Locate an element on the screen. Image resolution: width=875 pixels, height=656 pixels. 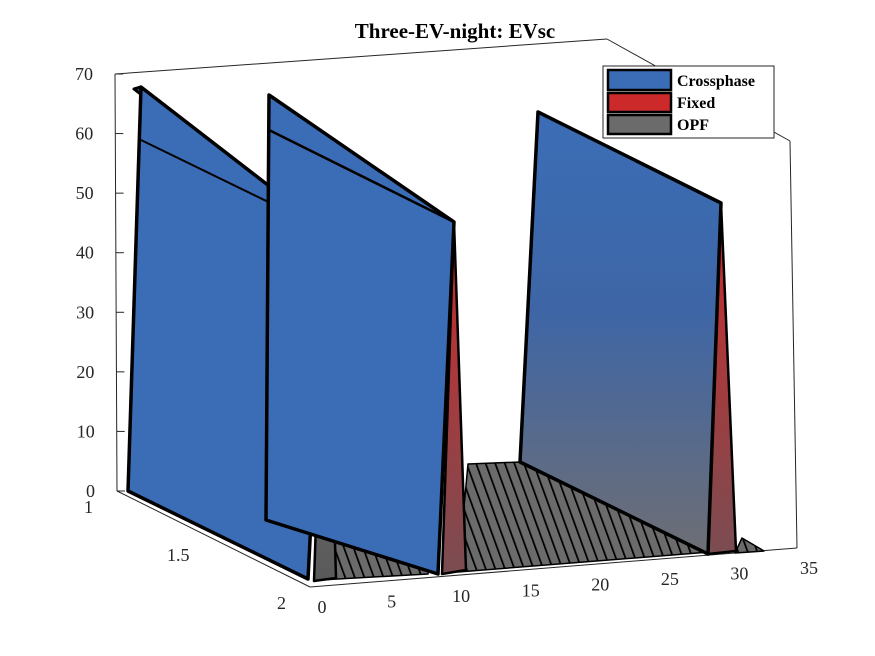
x-tick-label: 10 is located at coordinates (461, 596).